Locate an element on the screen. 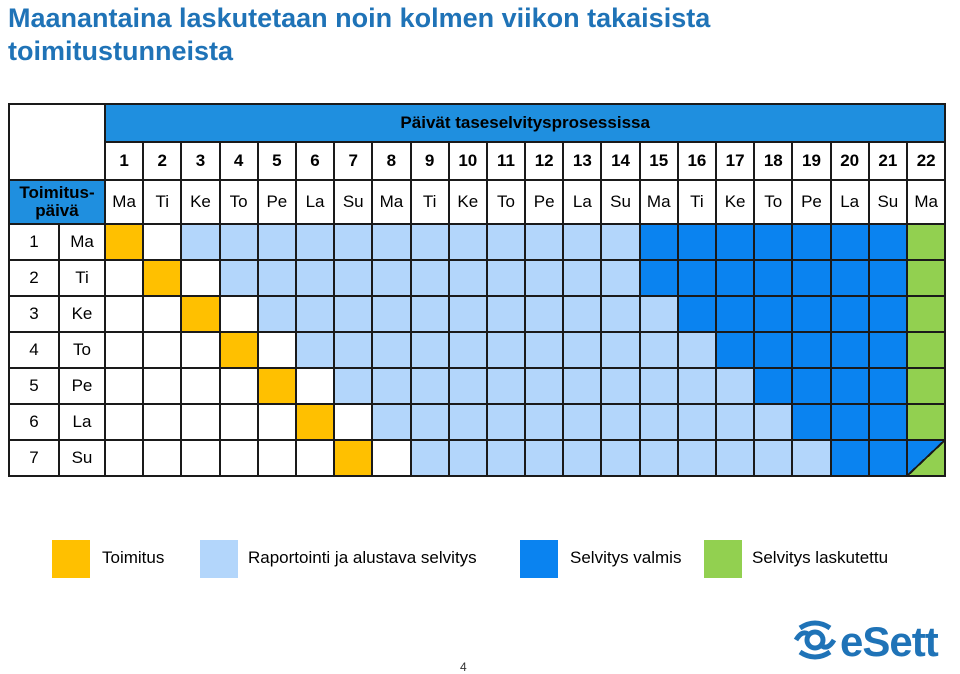  legend-label: Toimitus is located at coordinates (133, 557).